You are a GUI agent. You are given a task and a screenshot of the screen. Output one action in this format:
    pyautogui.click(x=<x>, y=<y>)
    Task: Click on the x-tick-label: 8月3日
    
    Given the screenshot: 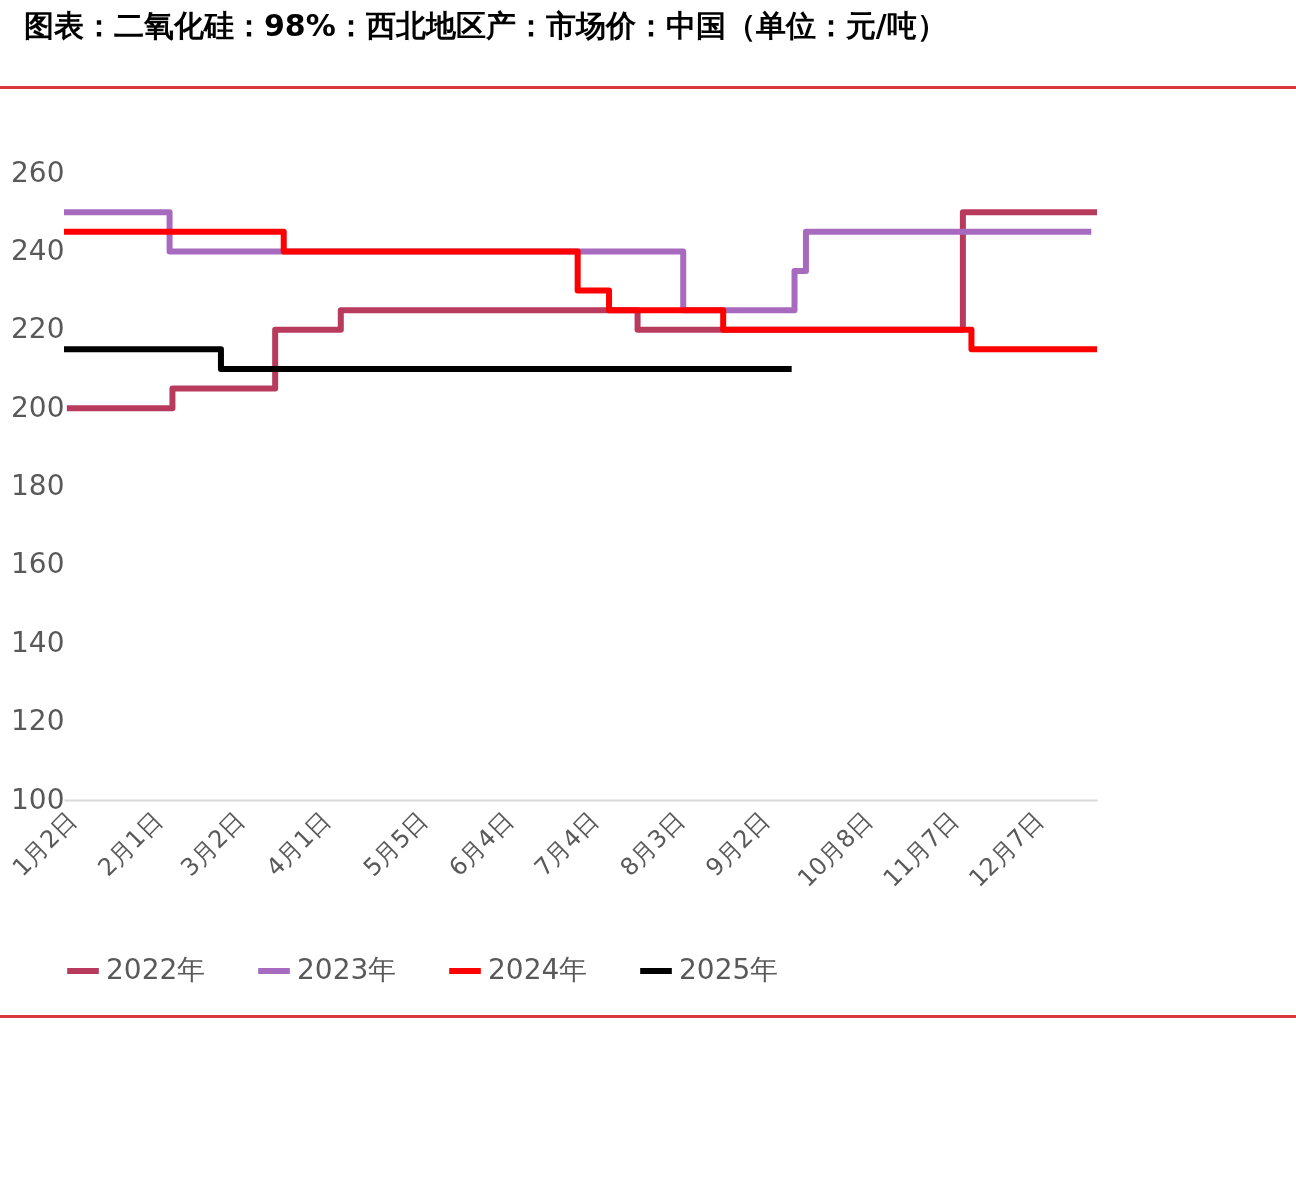 What is the action you would take?
    pyautogui.click(x=652, y=844)
    